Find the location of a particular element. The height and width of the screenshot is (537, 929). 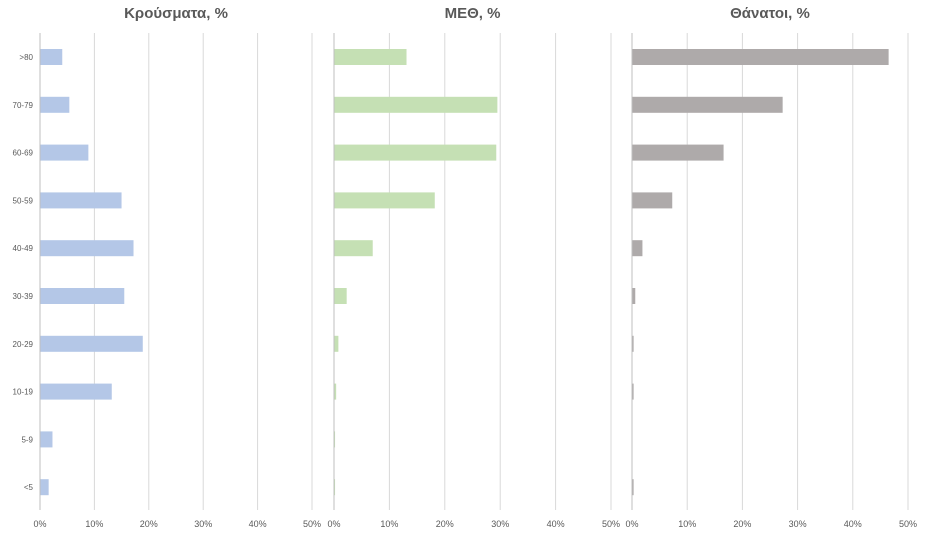

category-label: 40-49 is located at coordinates (23, 248).